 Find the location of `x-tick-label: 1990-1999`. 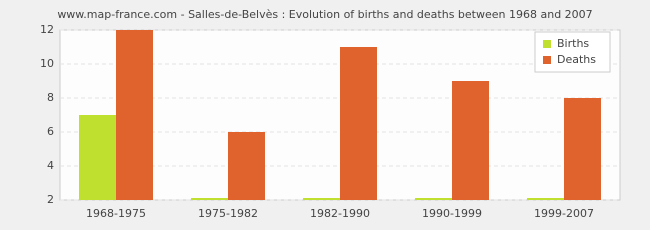

x-tick-label: 1990-1999 is located at coordinates (452, 213).